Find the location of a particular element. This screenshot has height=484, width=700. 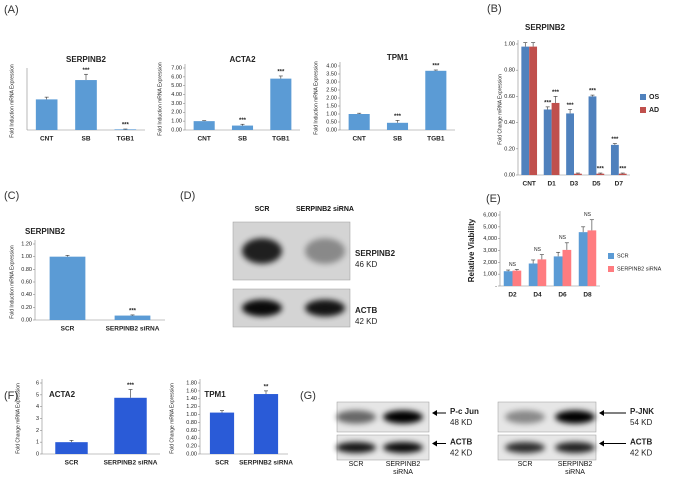

y-tick-label: 1.20 is located at coordinates (26, 244).